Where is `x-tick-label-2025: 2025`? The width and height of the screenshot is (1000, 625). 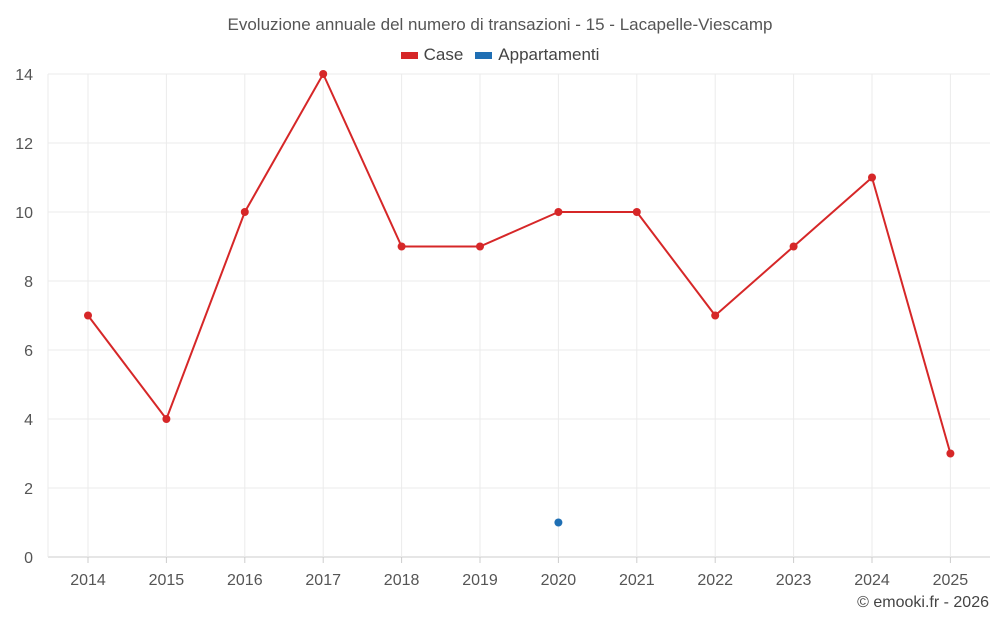 x-tick-label-2025: 2025 is located at coordinates (951, 580).